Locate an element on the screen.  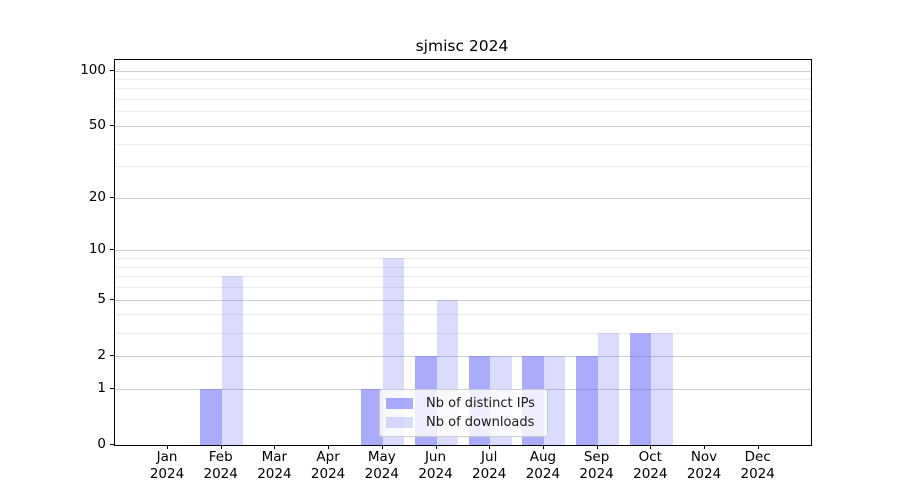
bar-nb-of-distinct-ips-may-2024 is located at coordinates (372, 416).